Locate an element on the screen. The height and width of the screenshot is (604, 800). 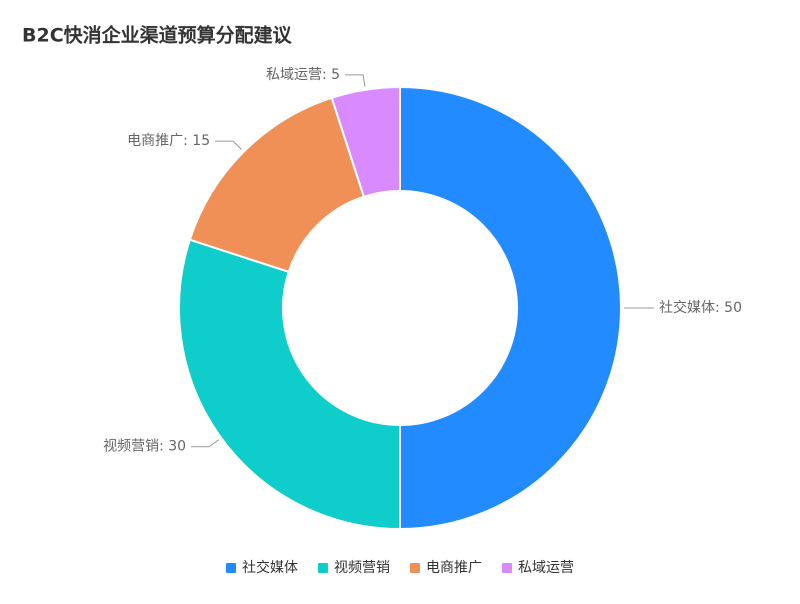
legend-label: 私域运营 is located at coordinates (546, 568).